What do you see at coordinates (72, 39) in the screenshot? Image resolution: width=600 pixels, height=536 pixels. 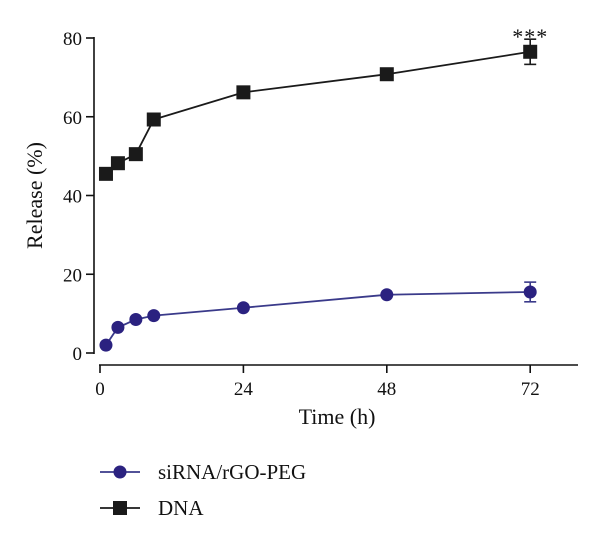 I see `y-tick-label: 80` at bounding box center [72, 39].